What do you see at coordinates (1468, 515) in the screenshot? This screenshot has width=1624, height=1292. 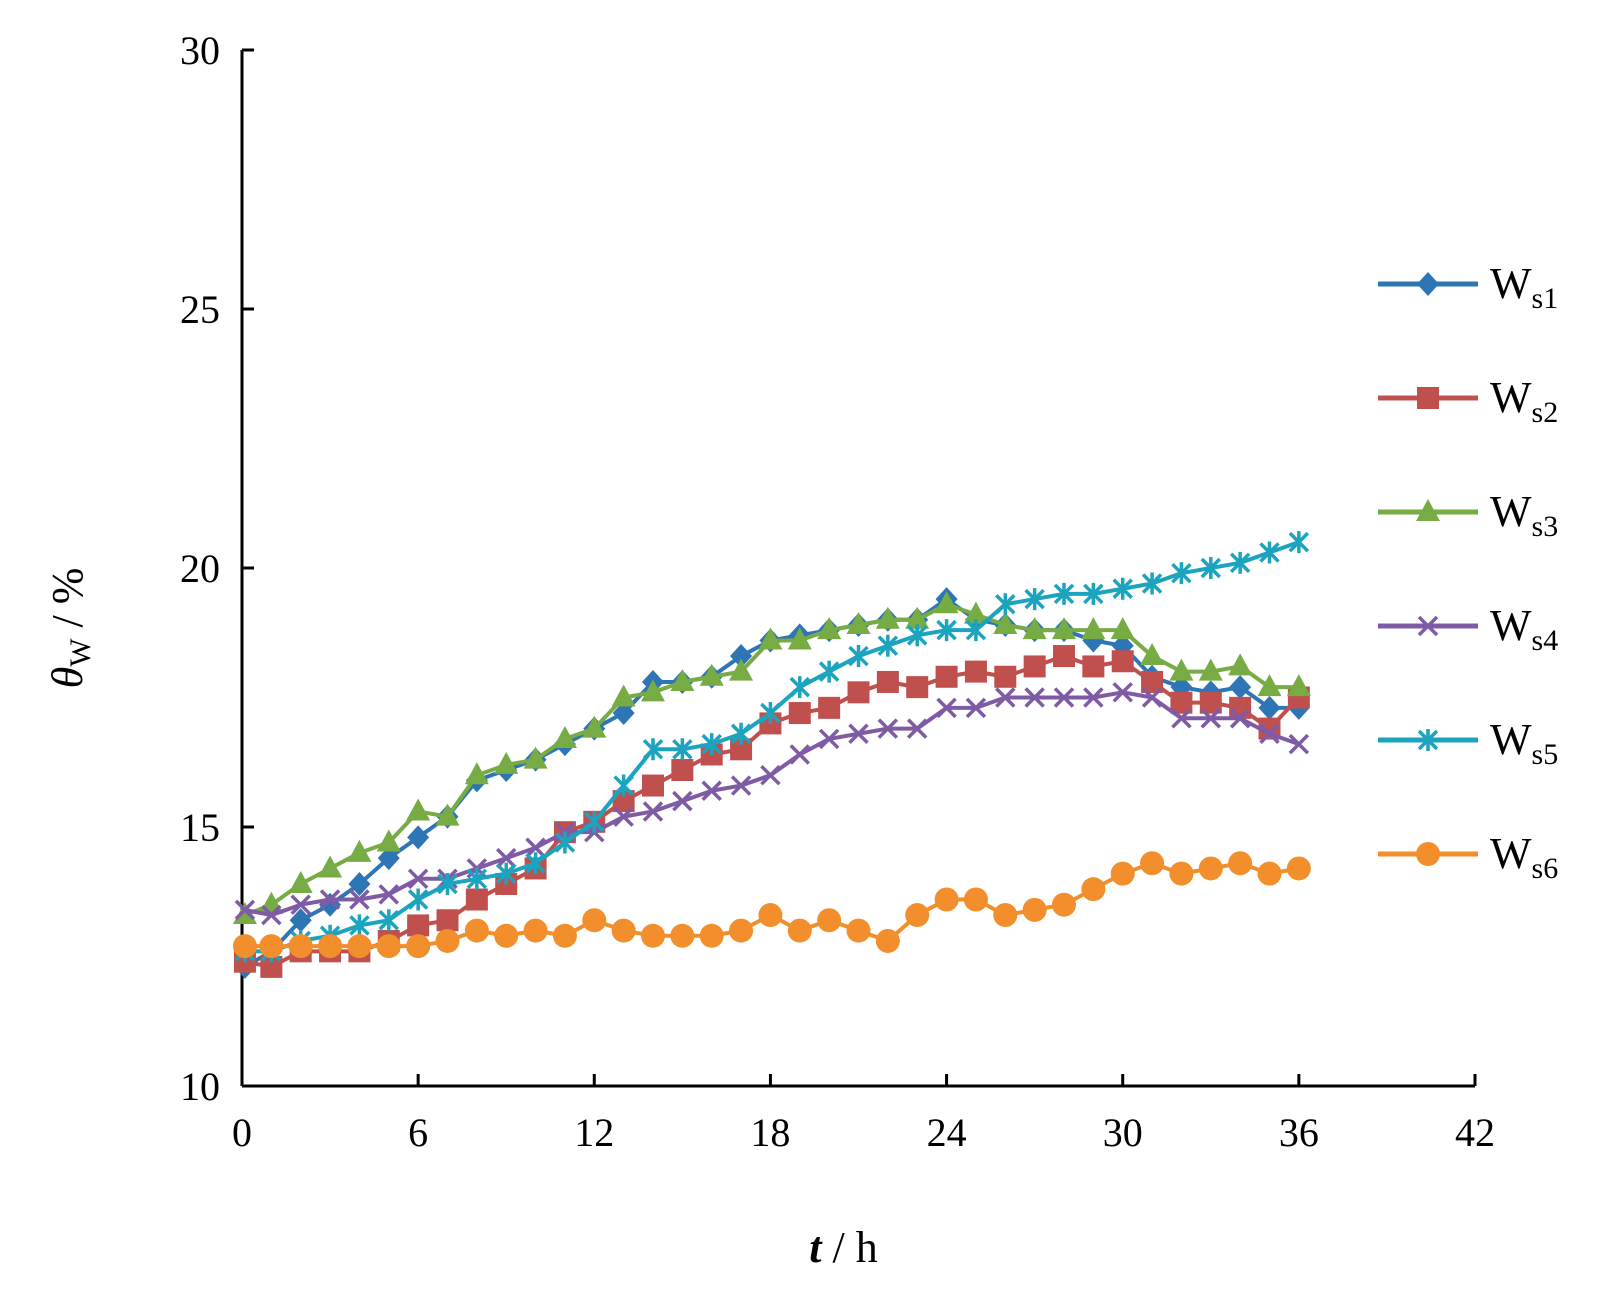 I see `legend-item-s3: Ws3` at bounding box center [1468, 515].